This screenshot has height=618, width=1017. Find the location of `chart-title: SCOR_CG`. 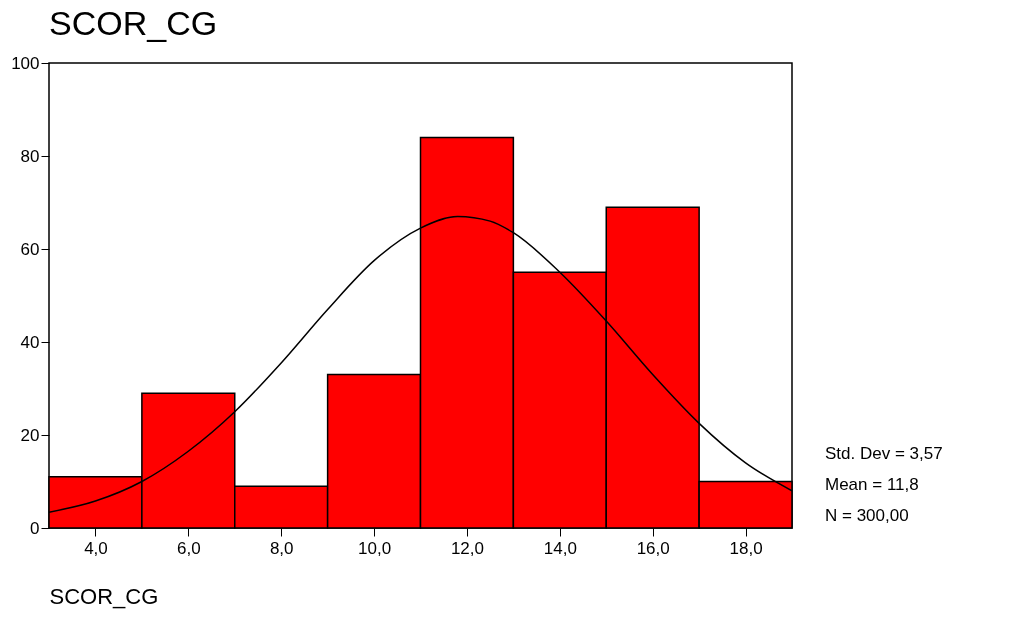

chart-title: SCOR_CG is located at coordinates (133, 23).